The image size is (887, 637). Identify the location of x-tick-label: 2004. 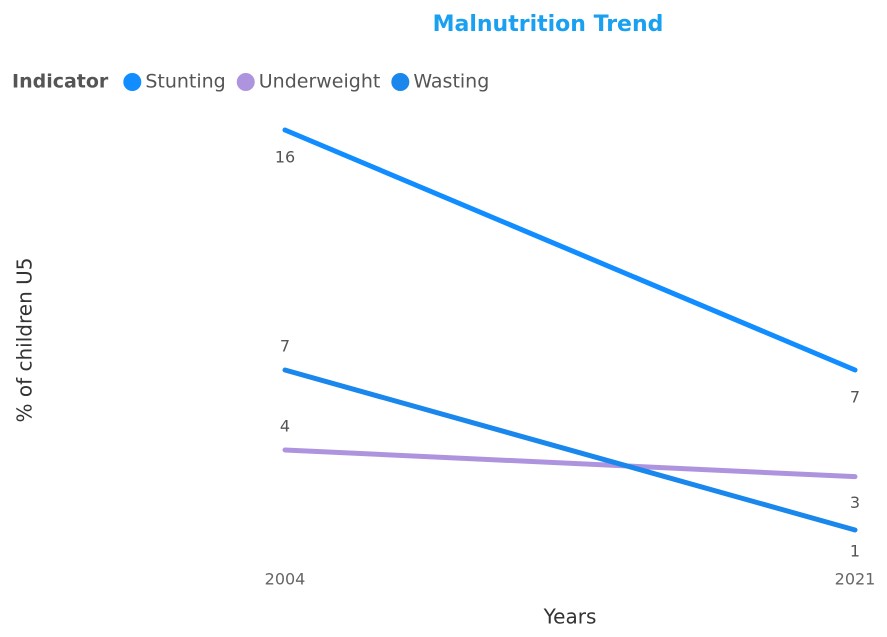
(285, 579).